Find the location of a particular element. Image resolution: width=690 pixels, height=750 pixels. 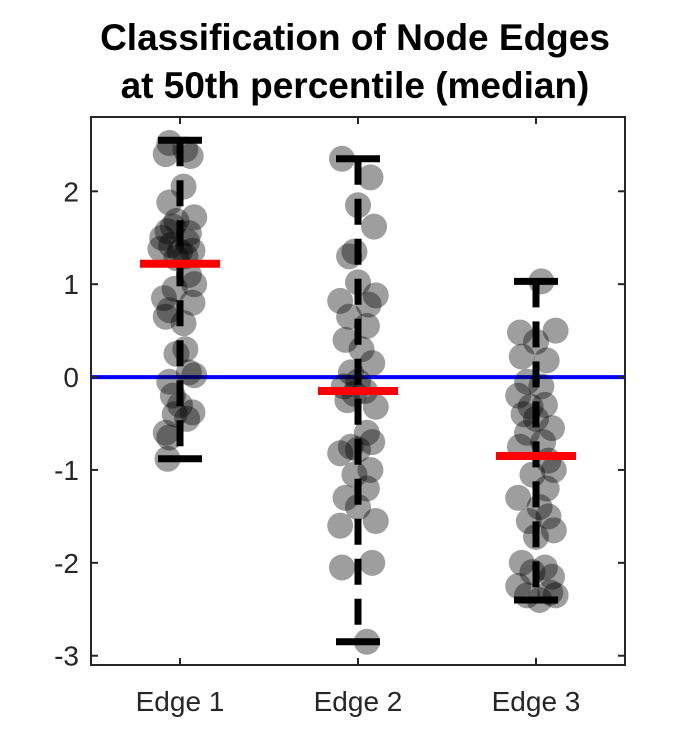

chart-title-line-1: Classification of Node Edges is located at coordinates (355, 37).